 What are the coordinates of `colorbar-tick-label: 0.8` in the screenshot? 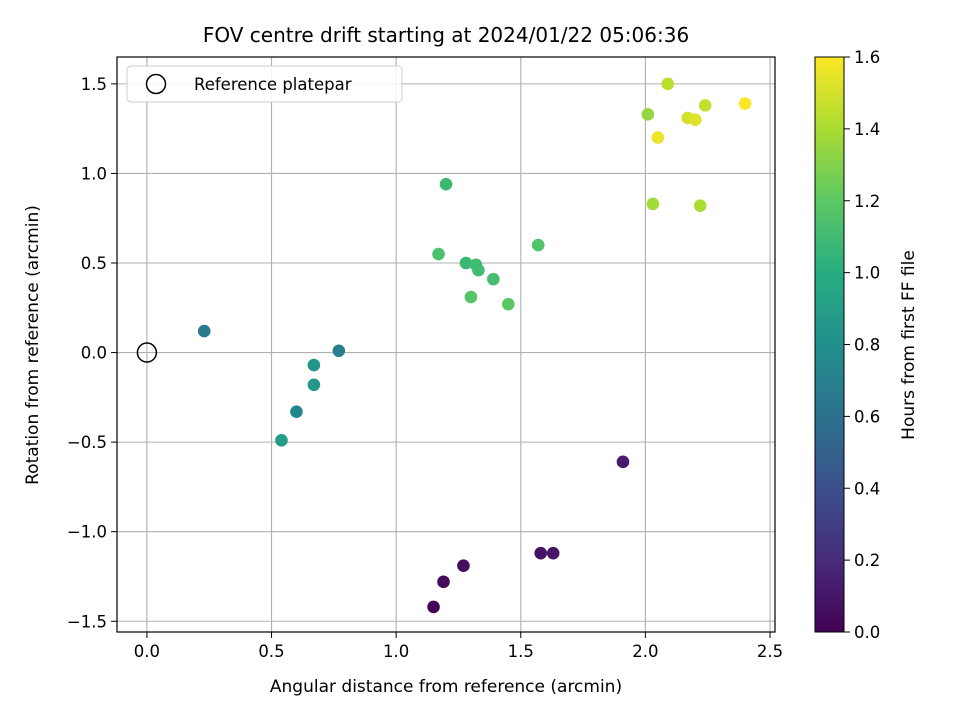 It's located at (867, 345).